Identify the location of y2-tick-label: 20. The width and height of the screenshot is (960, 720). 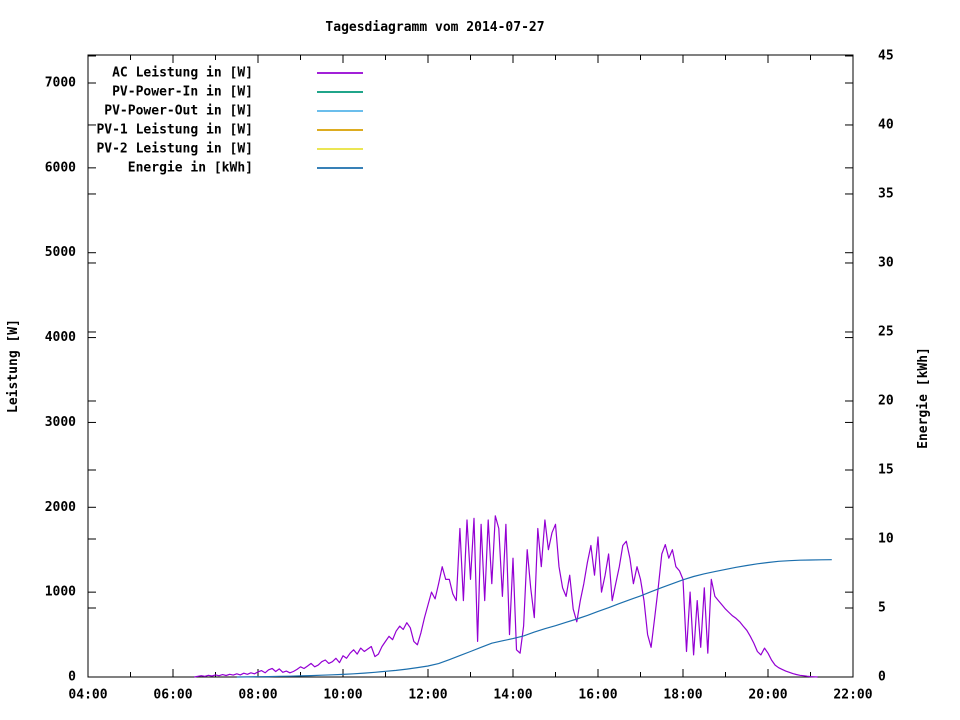
(886, 400).